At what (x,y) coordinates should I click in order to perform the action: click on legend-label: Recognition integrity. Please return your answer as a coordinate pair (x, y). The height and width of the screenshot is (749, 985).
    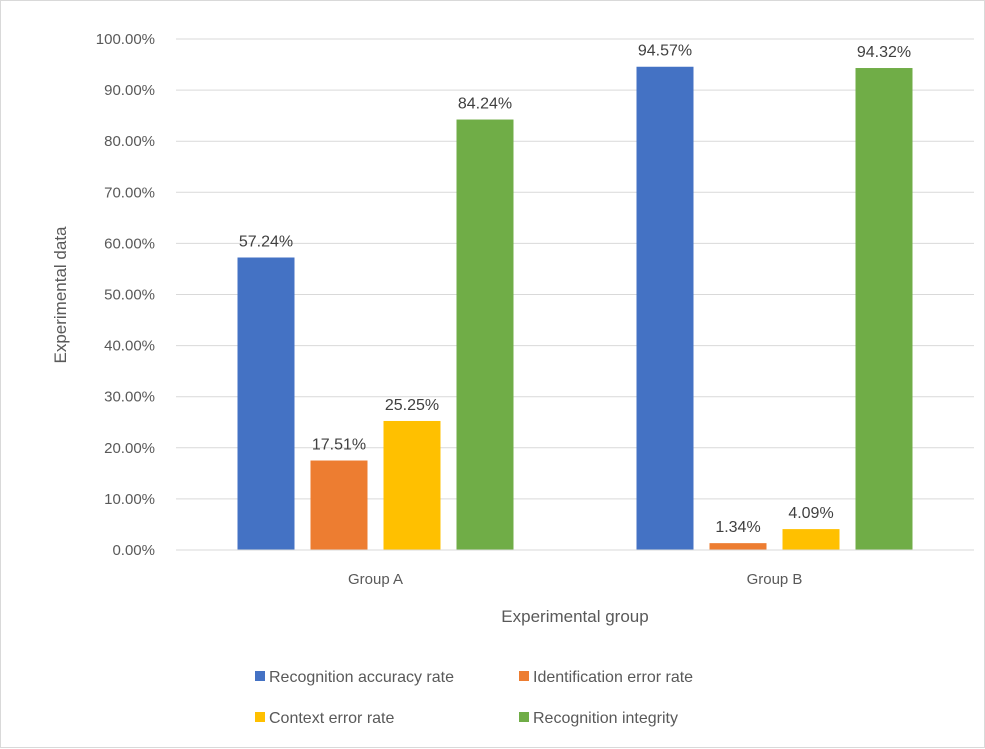
    Looking at the image, I should click on (605, 718).